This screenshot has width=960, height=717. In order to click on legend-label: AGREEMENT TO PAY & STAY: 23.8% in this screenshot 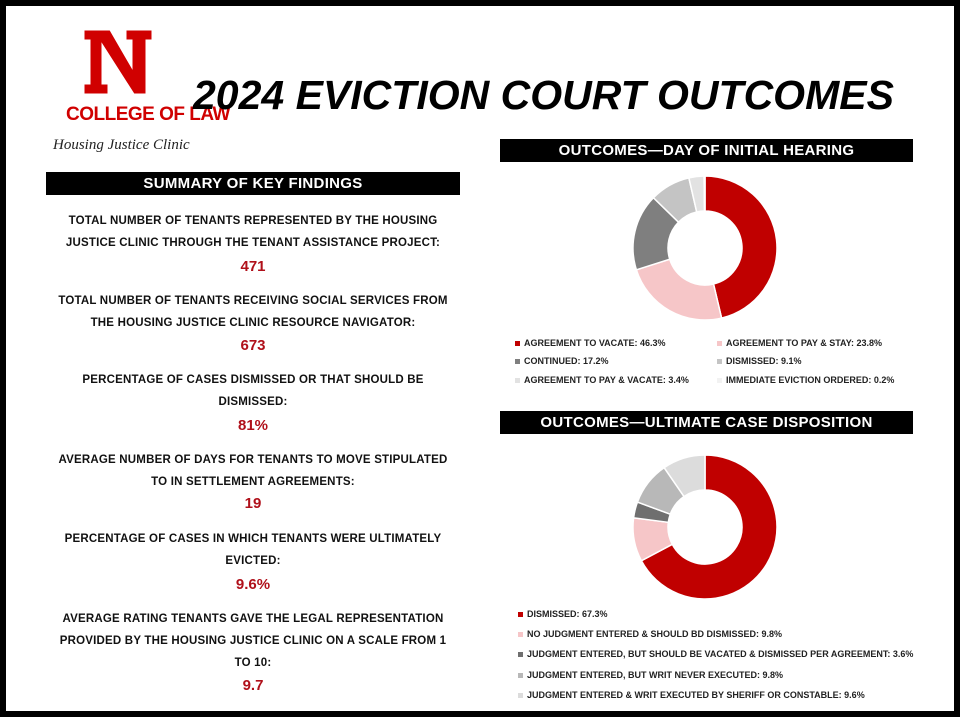, I will do `click(804, 343)`.